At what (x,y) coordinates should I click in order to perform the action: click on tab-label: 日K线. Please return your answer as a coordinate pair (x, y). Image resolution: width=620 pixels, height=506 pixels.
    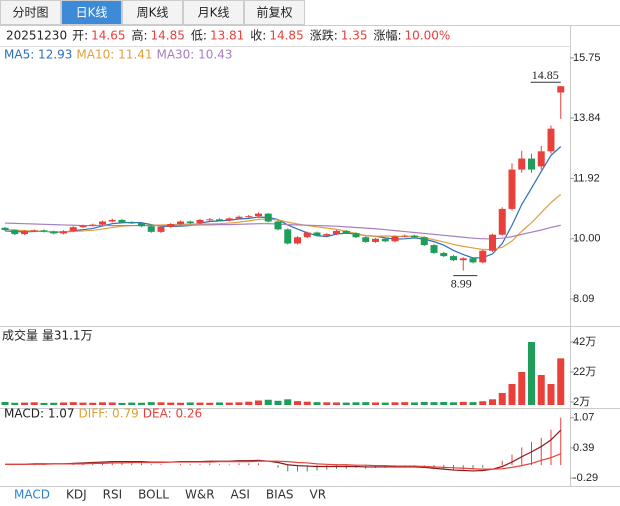
    Looking at the image, I should click on (92, 13).